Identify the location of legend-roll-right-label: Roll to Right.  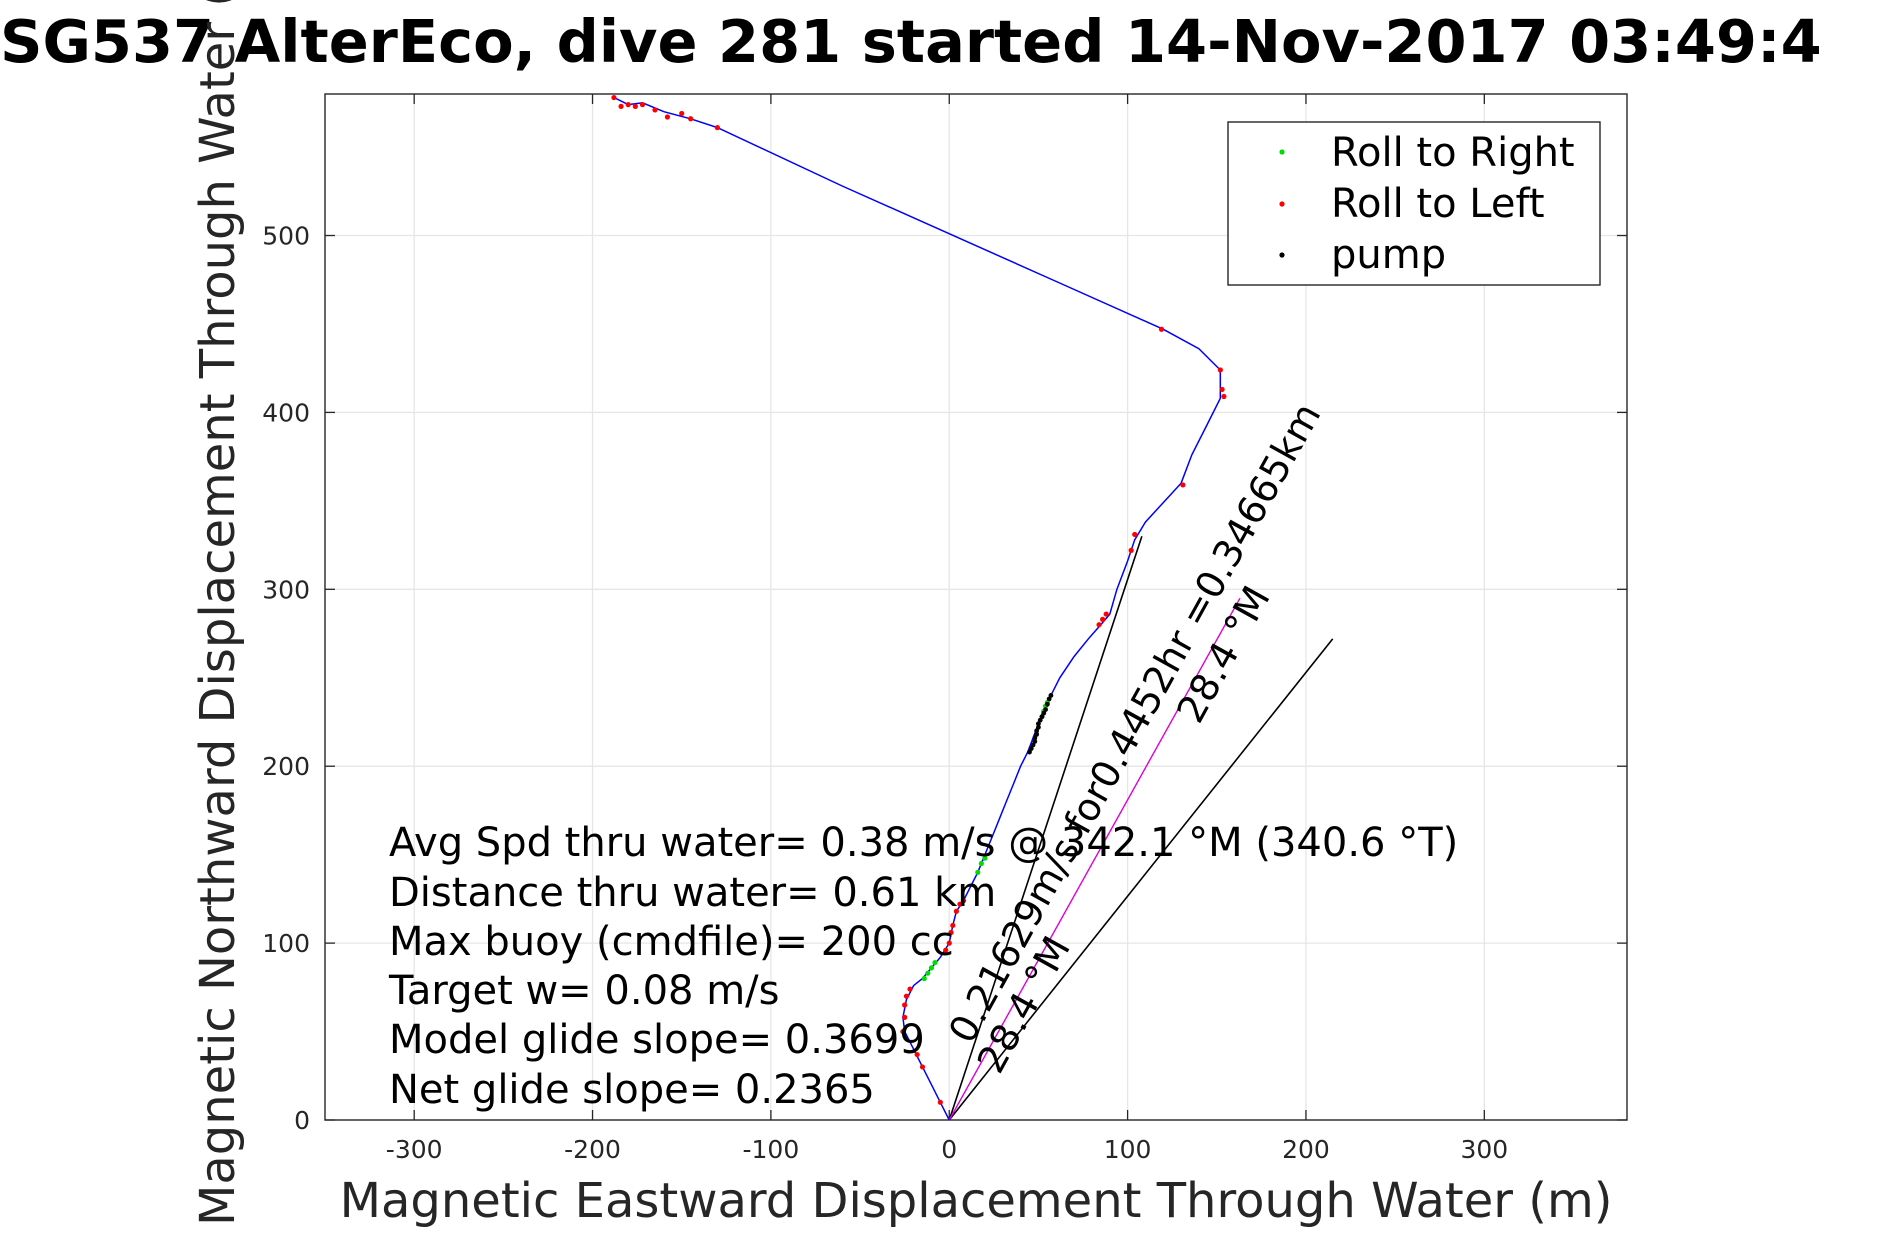
(1453, 153).